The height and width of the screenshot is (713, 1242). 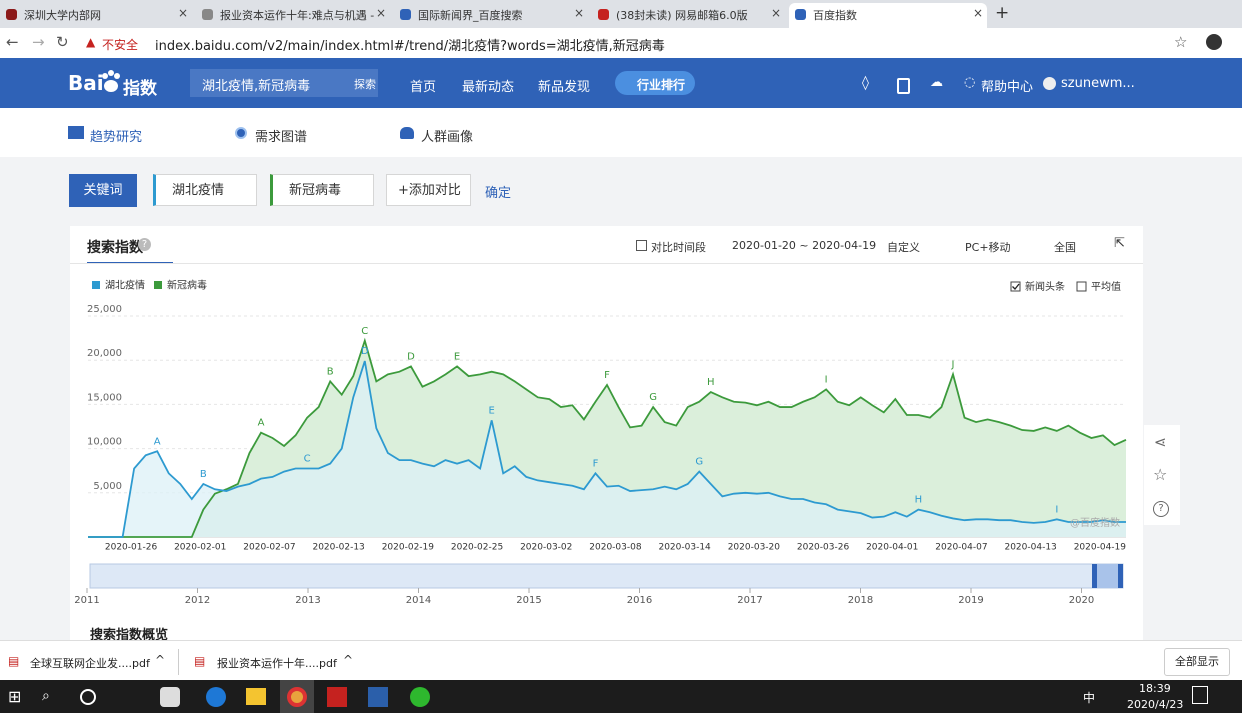 I want to click on star: ☆, so click(x=1181, y=42).